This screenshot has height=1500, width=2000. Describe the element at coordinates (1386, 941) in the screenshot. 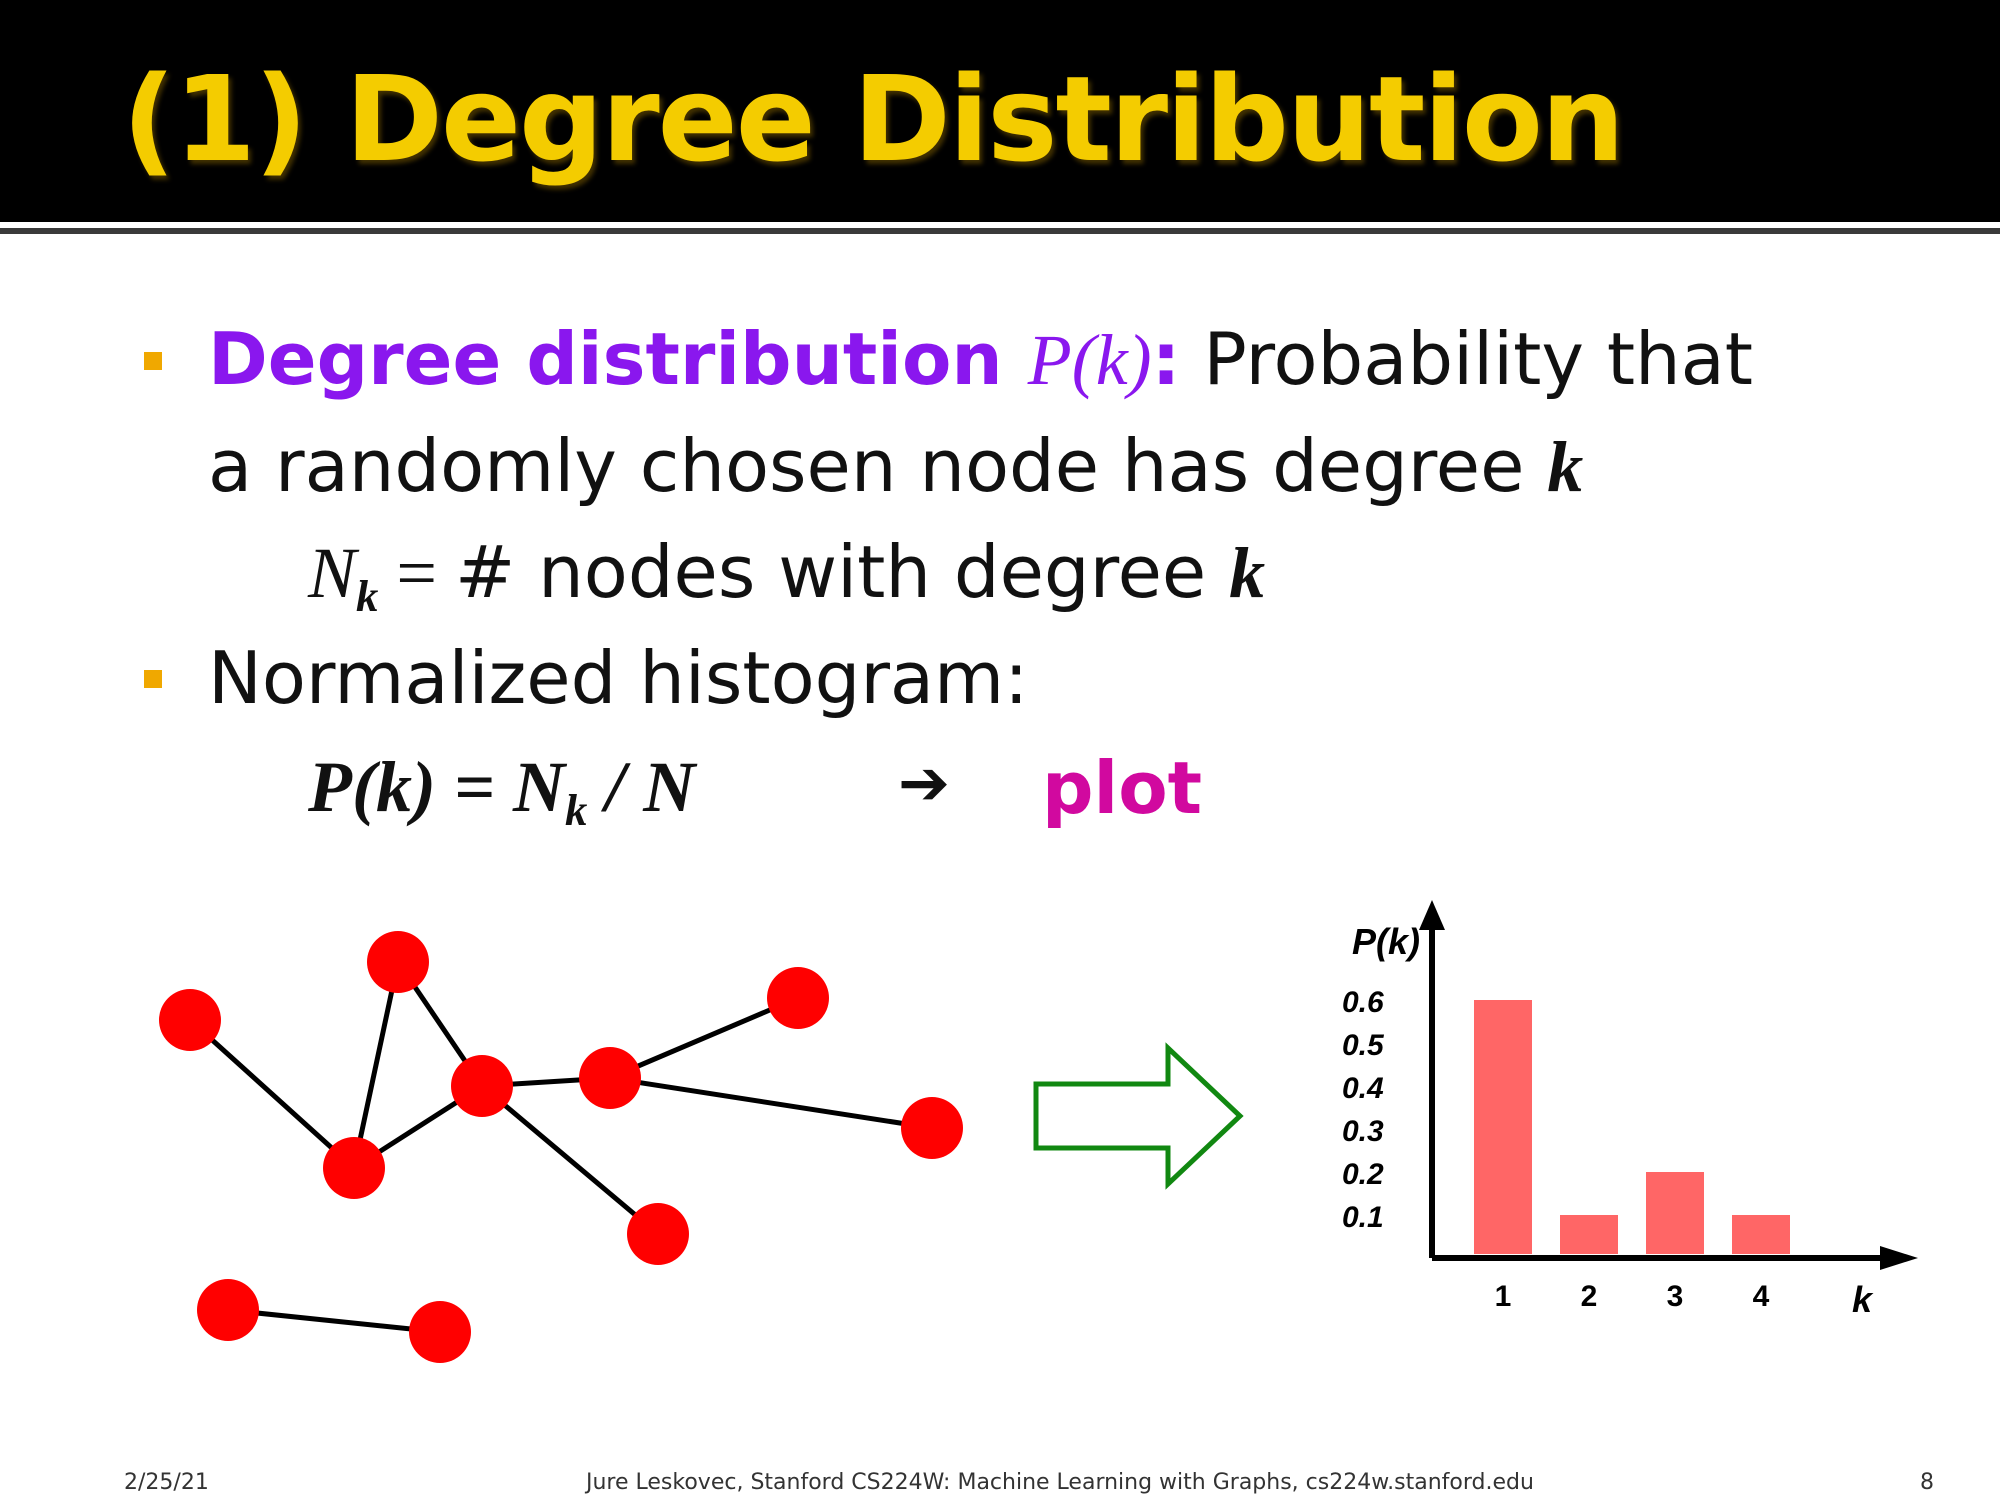

I see `y-axis-label: P(k)` at that location.